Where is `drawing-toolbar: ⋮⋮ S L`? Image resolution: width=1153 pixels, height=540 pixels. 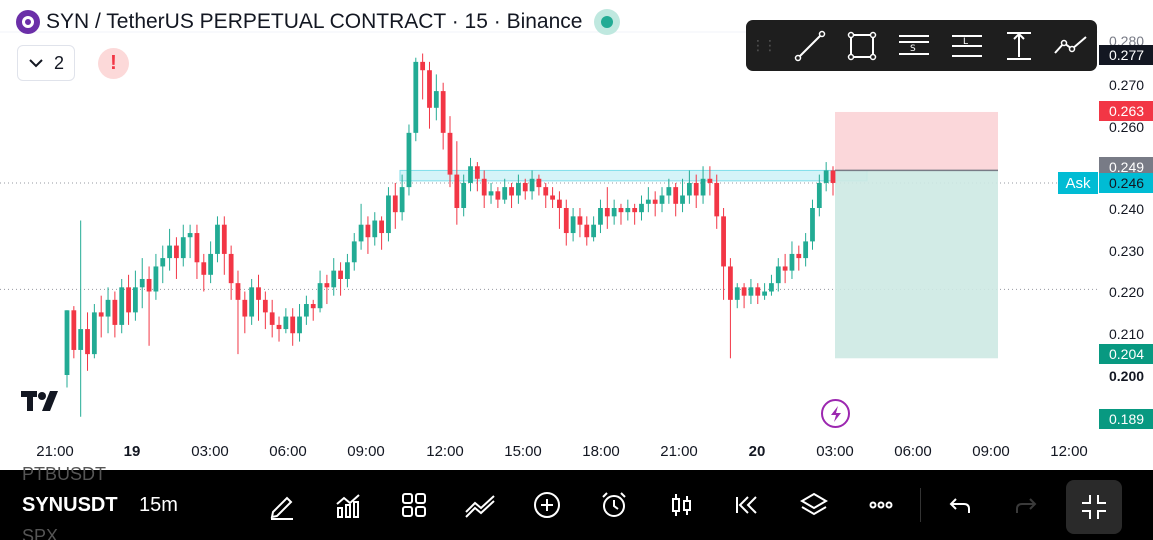
drawing-toolbar: ⋮⋮ S L is located at coordinates (921, 45).